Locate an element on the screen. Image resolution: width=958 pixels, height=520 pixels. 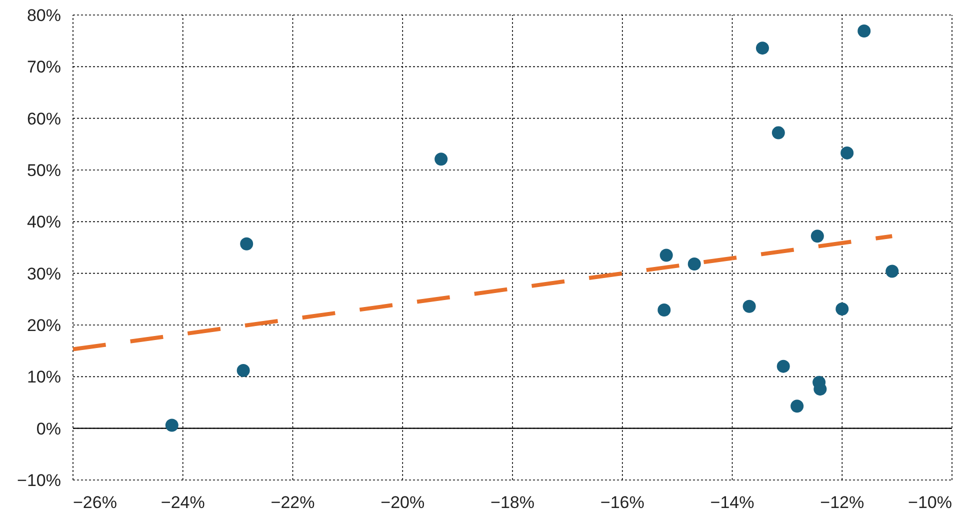
x-tick-label: −20% is located at coordinates (402, 502).